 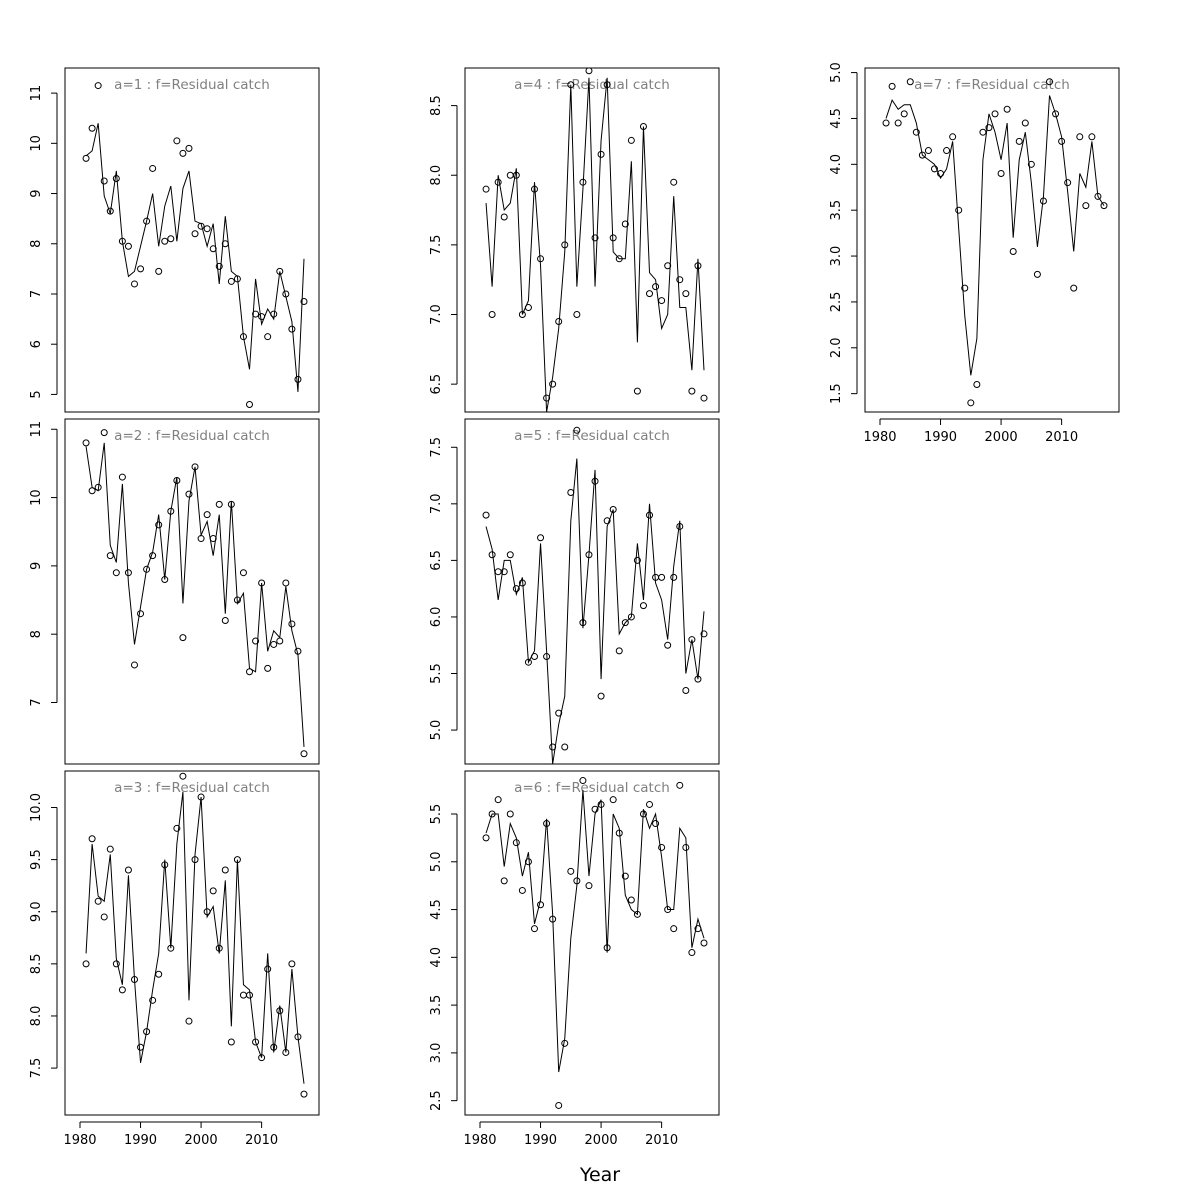 I want to click on fitted-line, so click(x=595, y=611).